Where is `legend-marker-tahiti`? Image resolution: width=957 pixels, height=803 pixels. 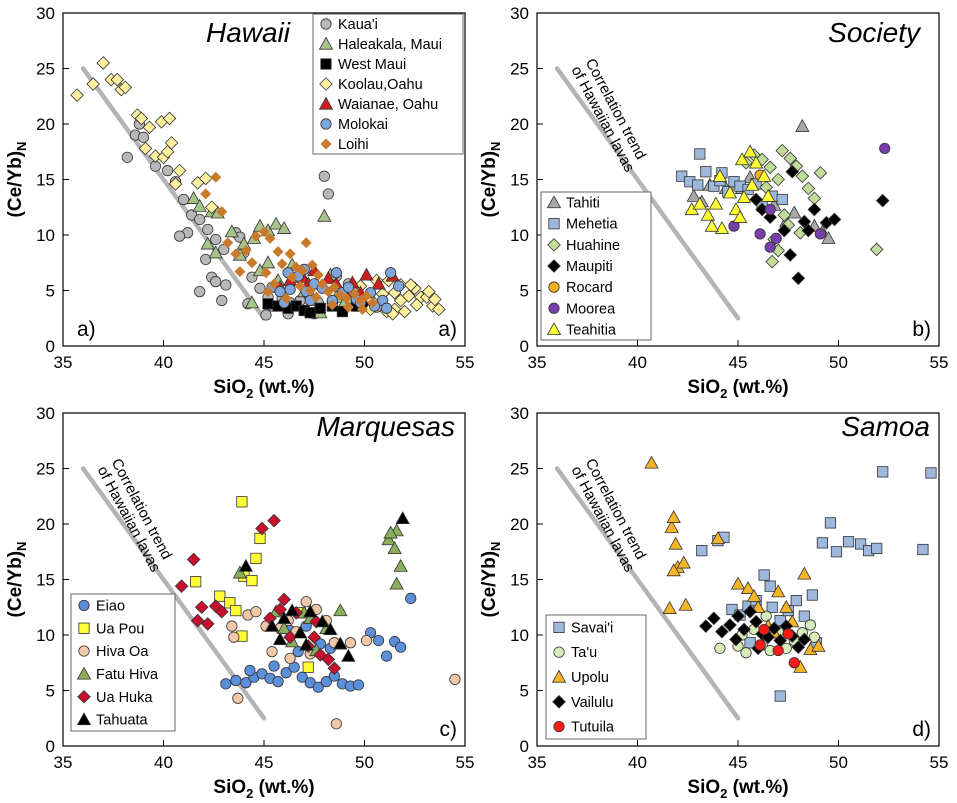
legend-marker-tahiti is located at coordinates (554, 202).